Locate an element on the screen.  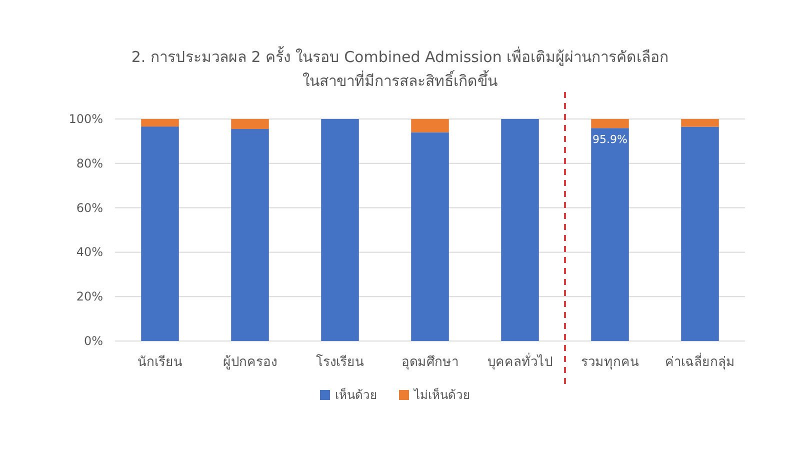
chart-title: 2. การประมวลผล 2 ครั้ง ในรอบ Combined Admission เพื่อเติมผู้ผ่านการคัดเลือก ในสาขาที่มีการสละสิทธิ์เกิดขึ้น is located at coordinates (400, 68).